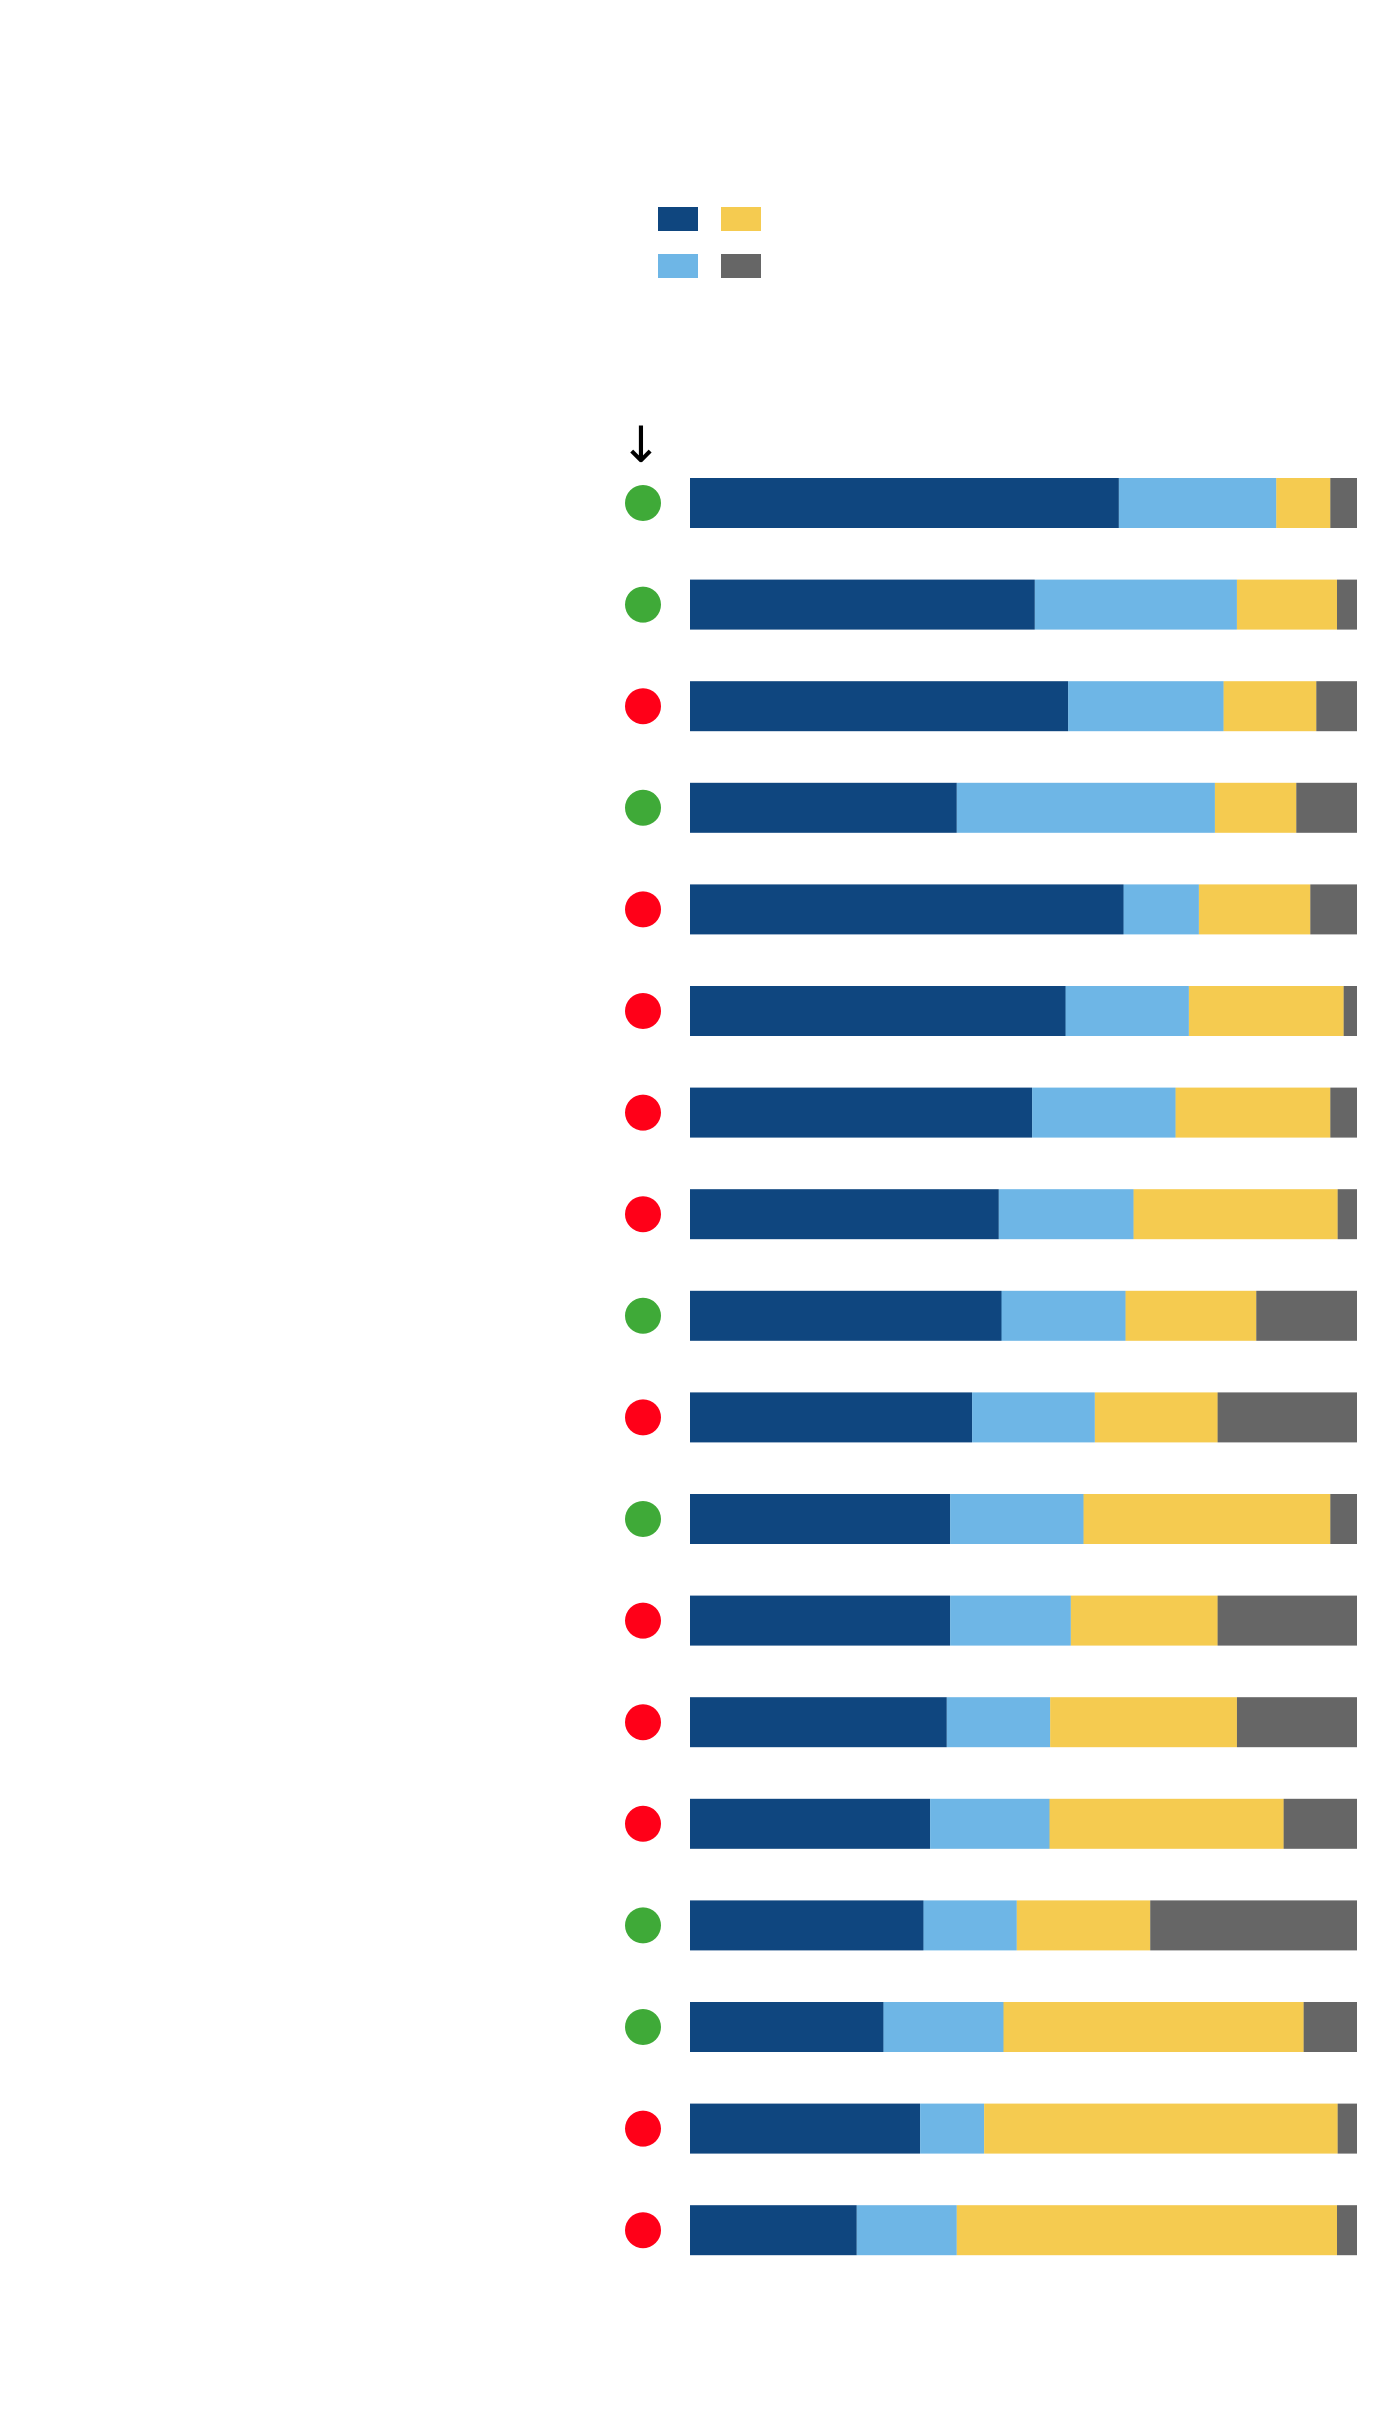 The width and height of the screenshot is (1400, 2420). I want to click on sort-arrow-icon: ↓, so click(641, 445).